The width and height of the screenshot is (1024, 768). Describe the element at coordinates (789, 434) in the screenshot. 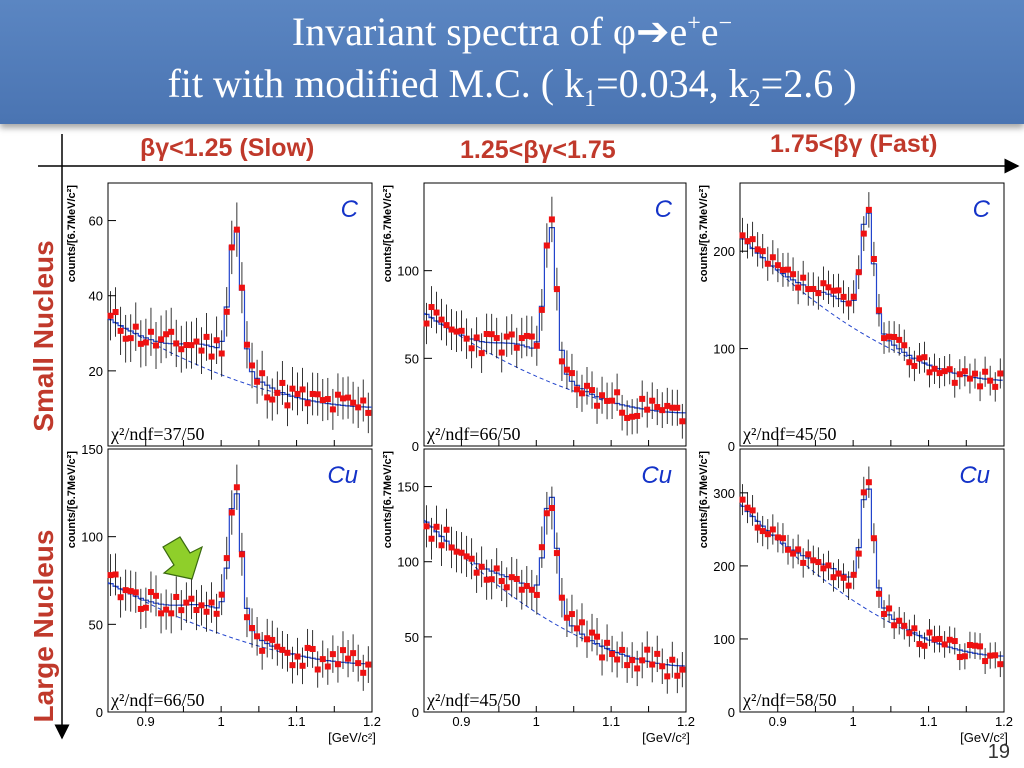

I see `chi2-label: χ²/ndf=45/50` at that location.